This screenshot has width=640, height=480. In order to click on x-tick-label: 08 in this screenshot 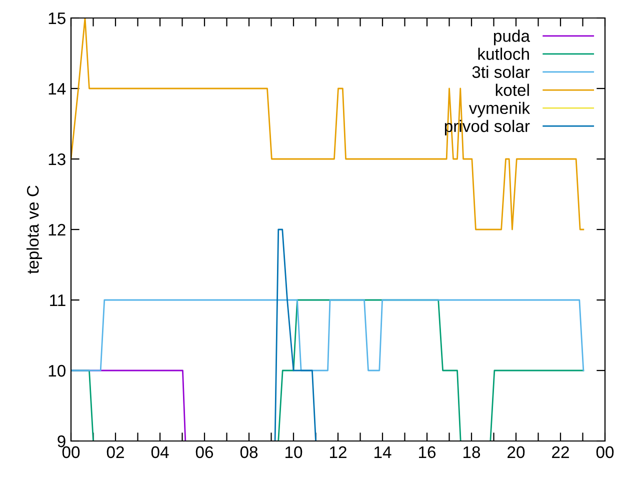, I will do `click(249, 452)`.